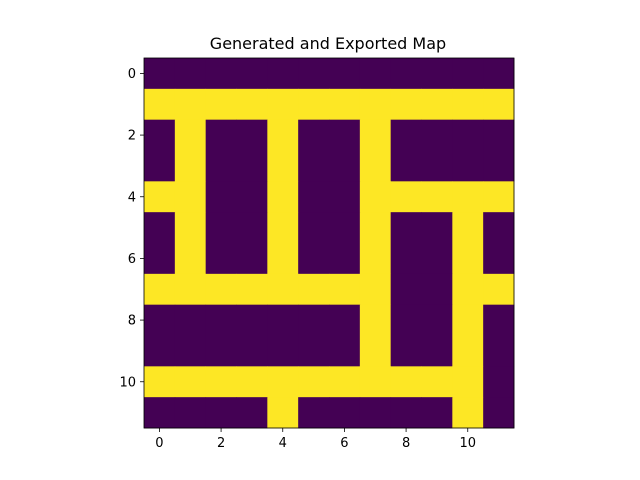 This screenshot has width=640, height=480. Describe the element at coordinates (283, 443) in the screenshot. I see `x-tick-label: 4` at that location.